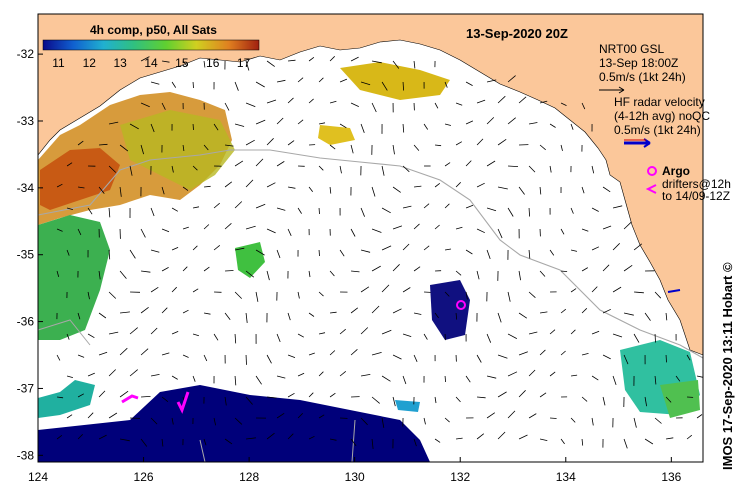 This screenshot has width=749, height=496. What do you see at coordinates (74, 277) in the screenshot?
I see `sst-patch-green-west` at bounding box center [74, 277].